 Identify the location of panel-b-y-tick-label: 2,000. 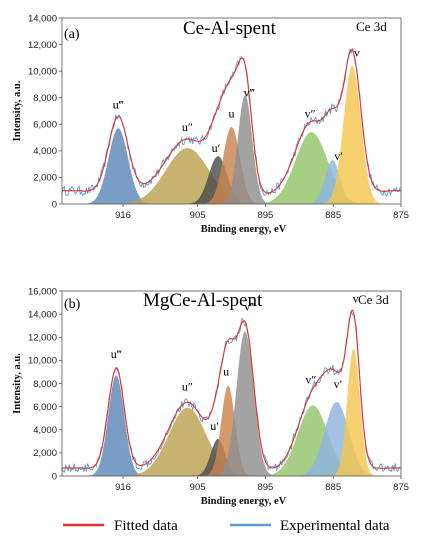
(45, 453).